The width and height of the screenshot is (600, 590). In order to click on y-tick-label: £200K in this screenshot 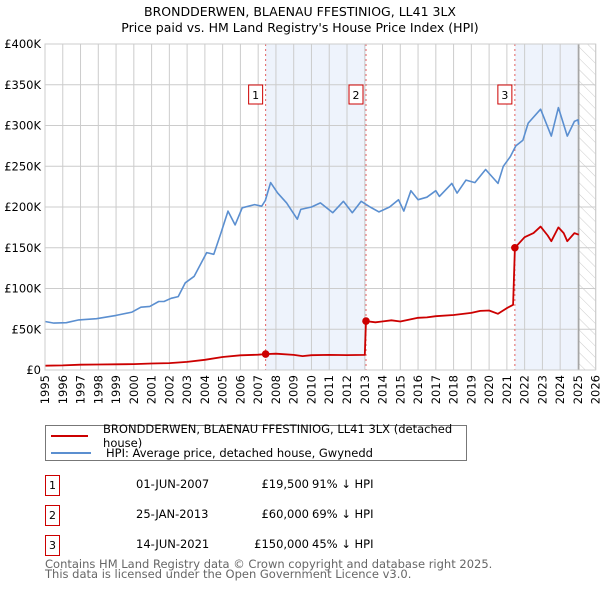, I will do `click(22, 207)`.